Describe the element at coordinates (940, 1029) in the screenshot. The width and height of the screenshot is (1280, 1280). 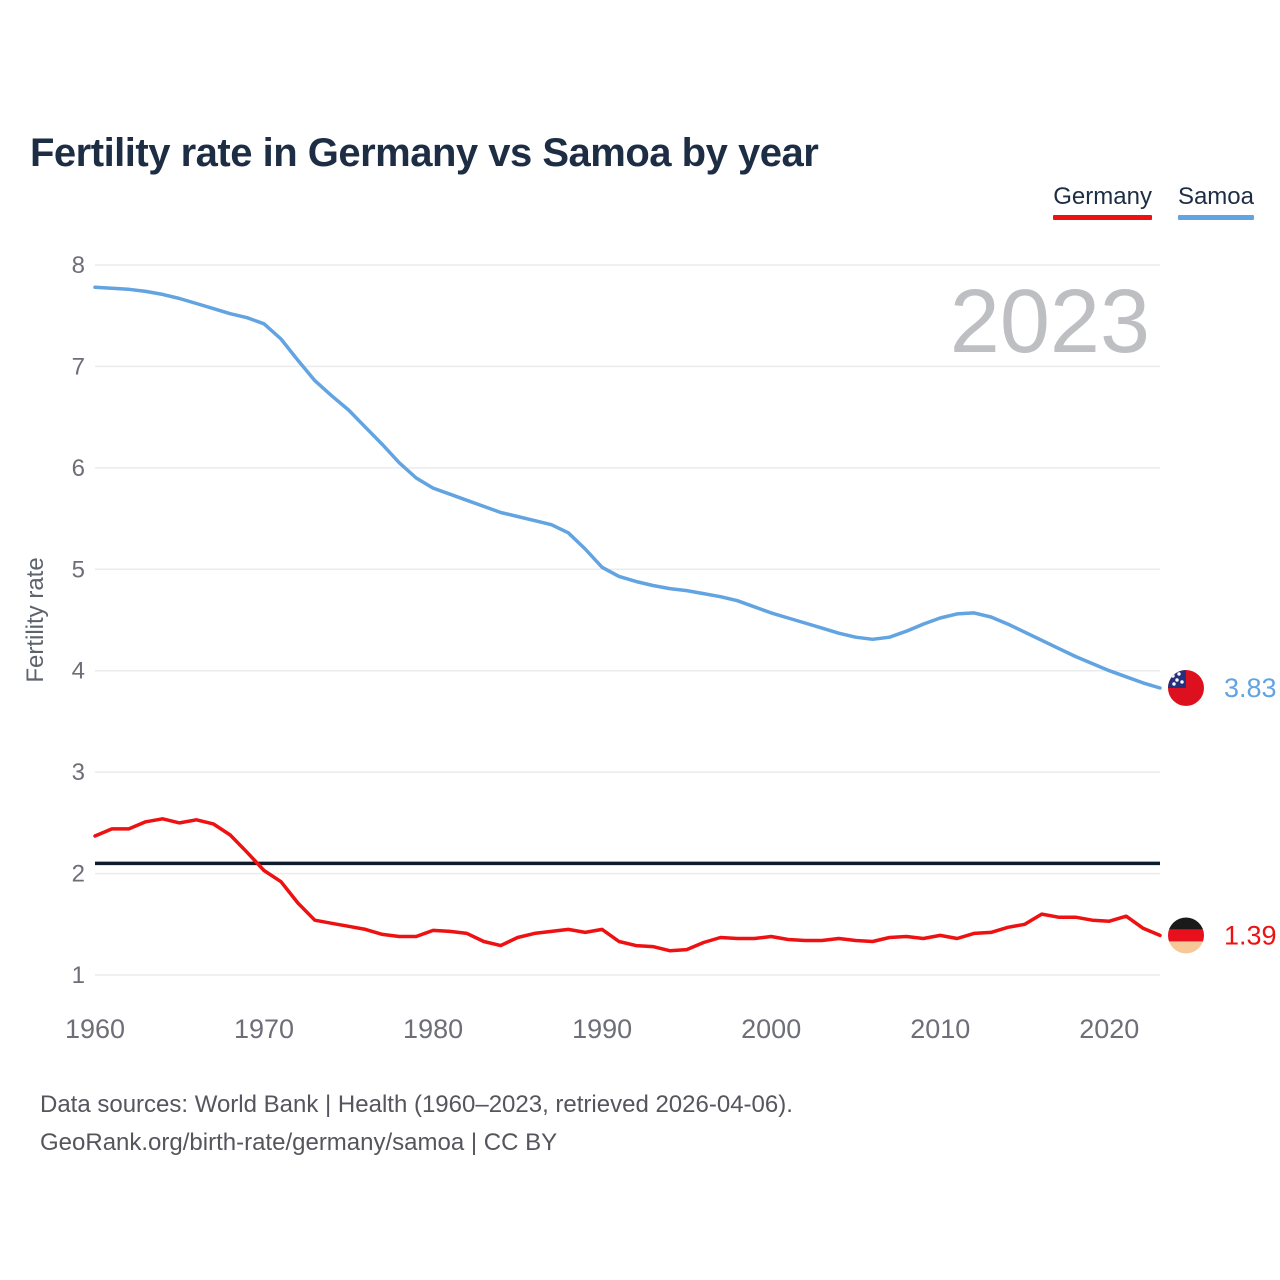
I see `x-tick-2010: 2010` at that location.